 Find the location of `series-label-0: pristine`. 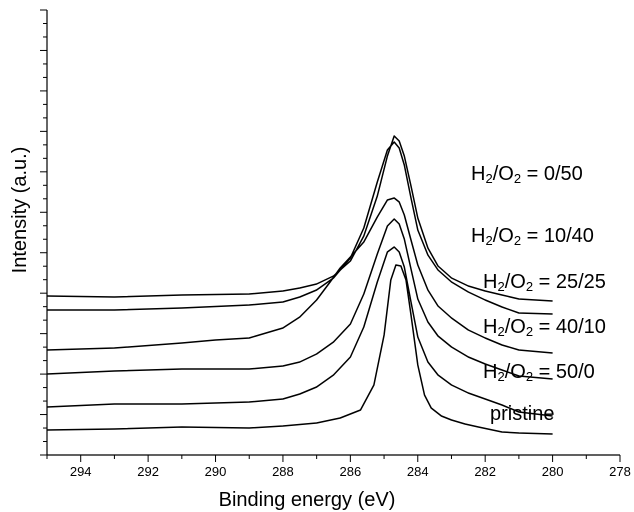

series-label-0: pristine is located at coordinates (522, 414).